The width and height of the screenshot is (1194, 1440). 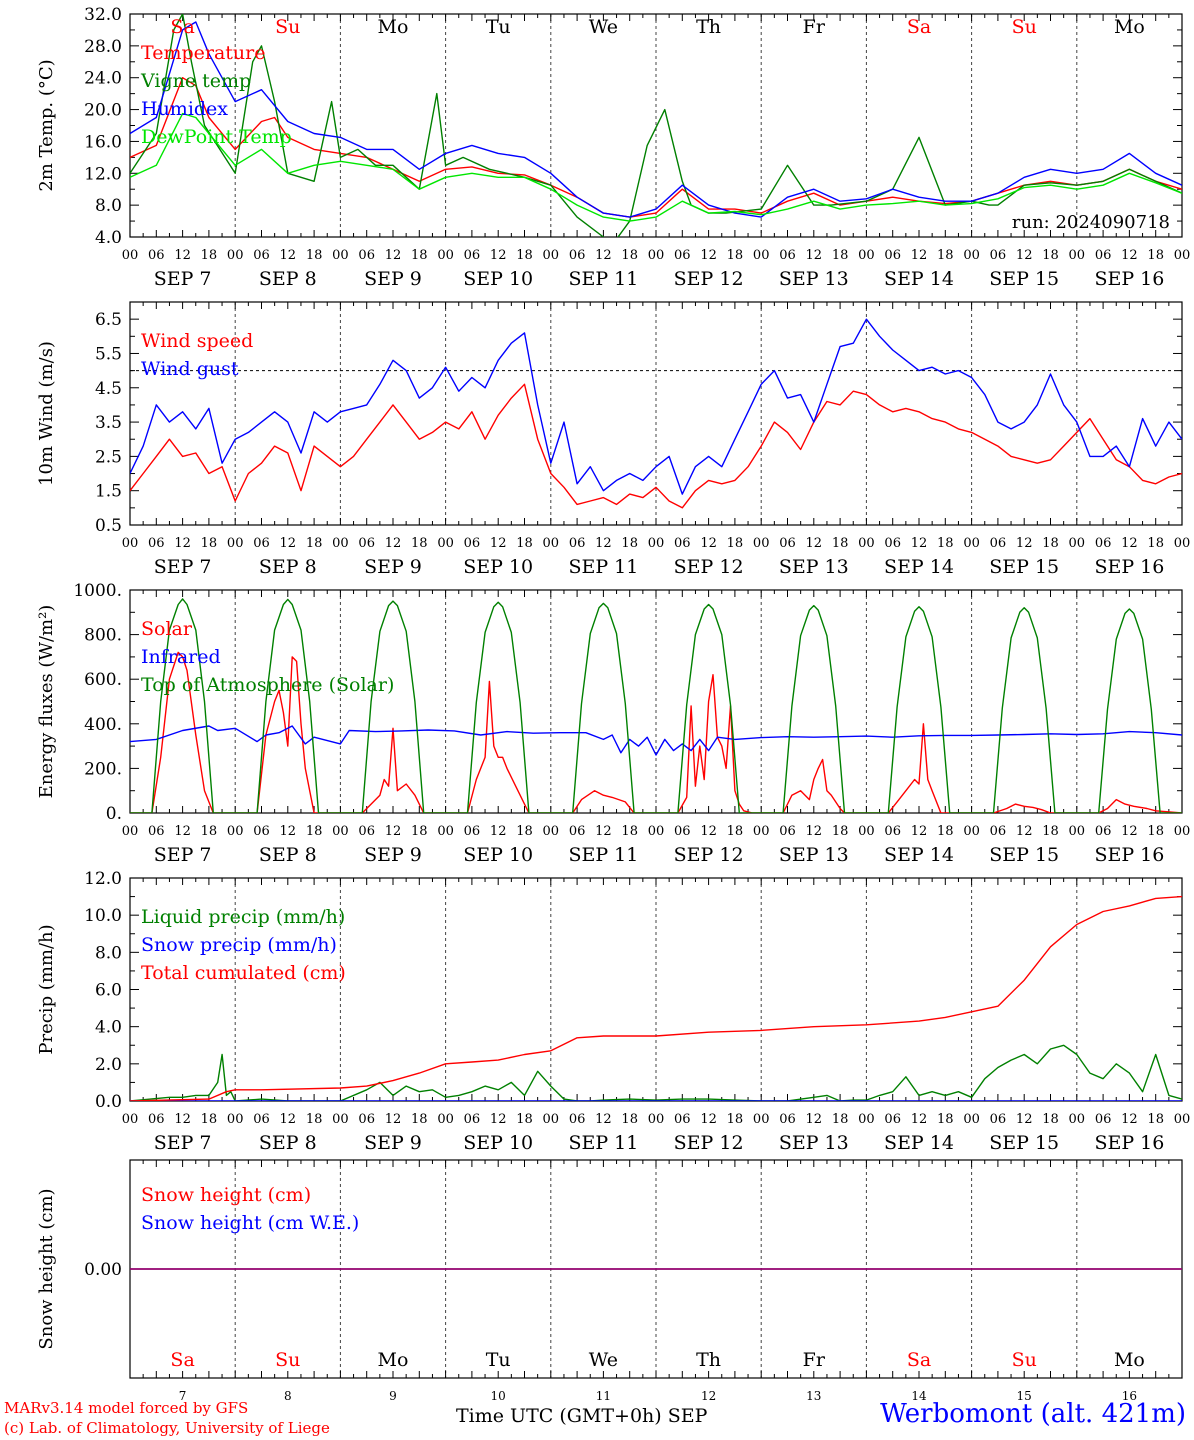 What do you see at coordinates (46, 702) in the screenshot?
I see `energy-y-axis-title: Energy fluxes (W/m²)` at bounding box center [46, 702].